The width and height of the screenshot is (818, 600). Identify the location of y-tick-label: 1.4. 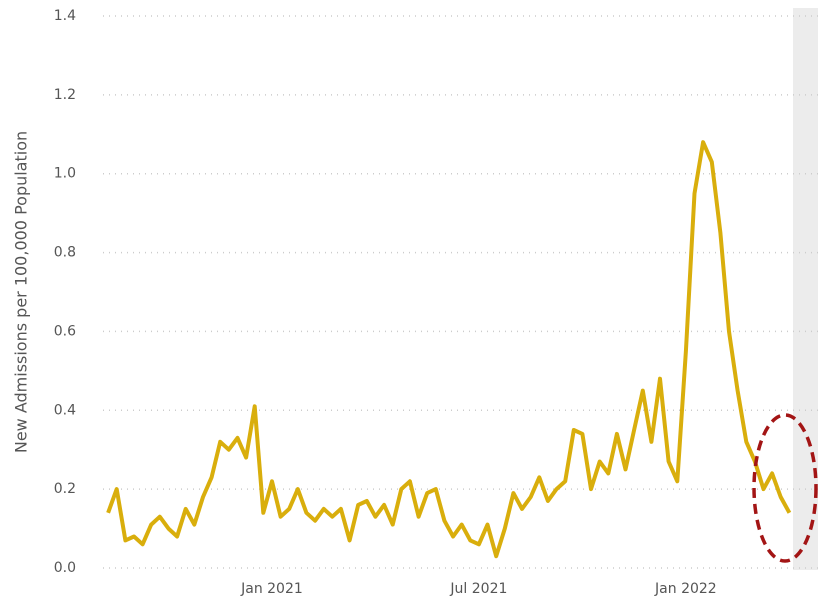
(65, 16).